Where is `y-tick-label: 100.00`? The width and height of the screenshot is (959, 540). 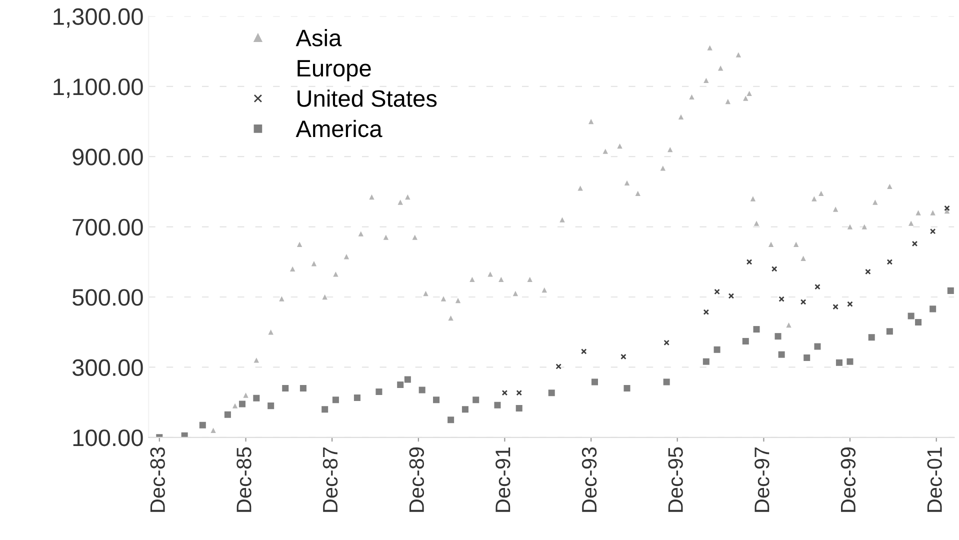
y-tick-label: 100.00 is located at coordinates (108, 437).